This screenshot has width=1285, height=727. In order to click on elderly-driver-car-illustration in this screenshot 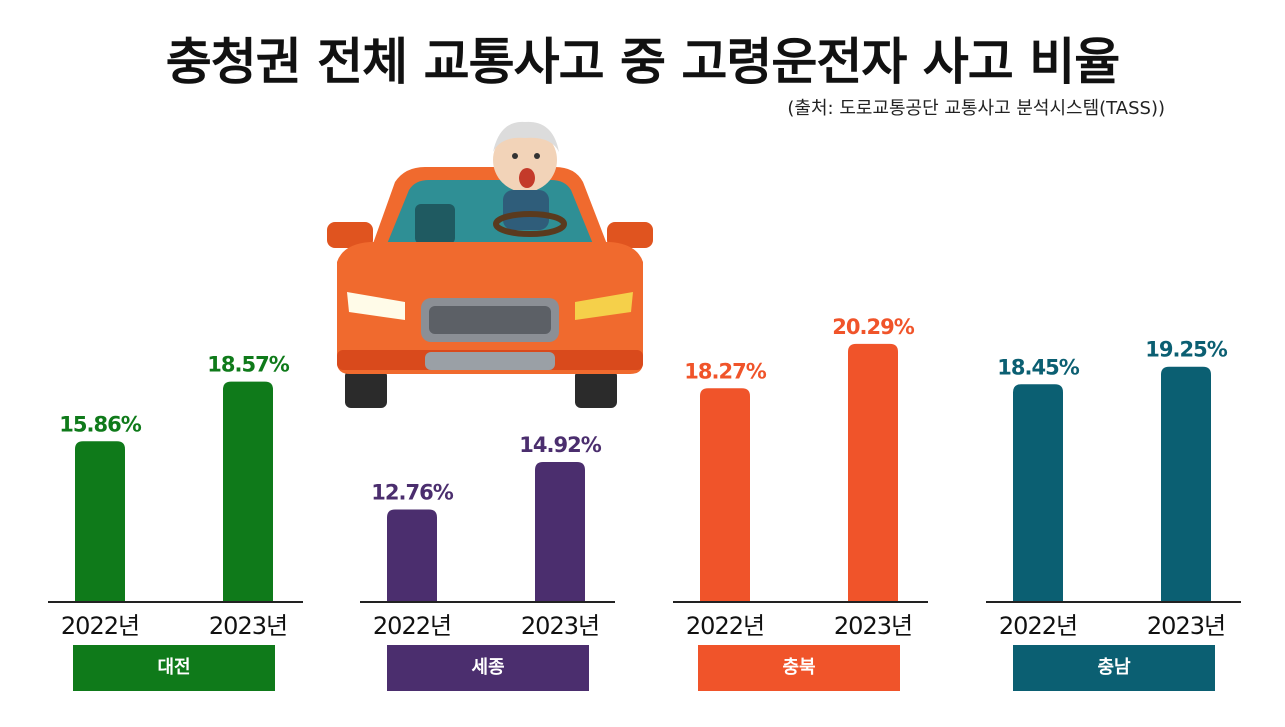, I will do `click(490, 264)`.